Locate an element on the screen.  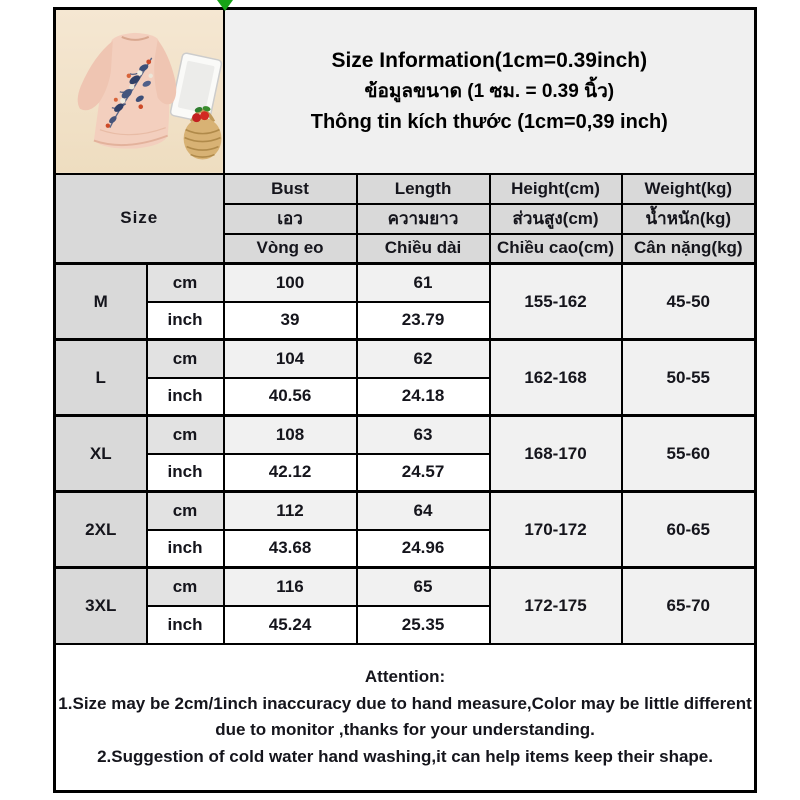
col-header-weight-vi: Cân nặng(kg) is located at coordinates (688, 248).